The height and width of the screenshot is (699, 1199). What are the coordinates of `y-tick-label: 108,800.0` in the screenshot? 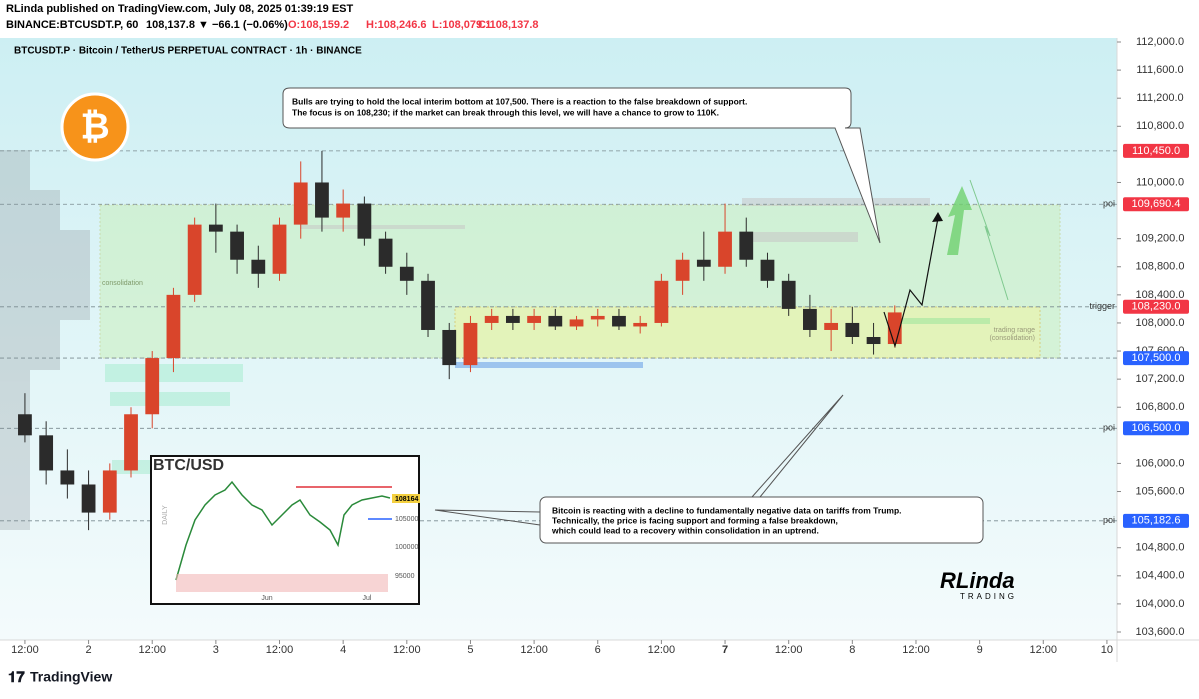 It's located at (1160, 267).